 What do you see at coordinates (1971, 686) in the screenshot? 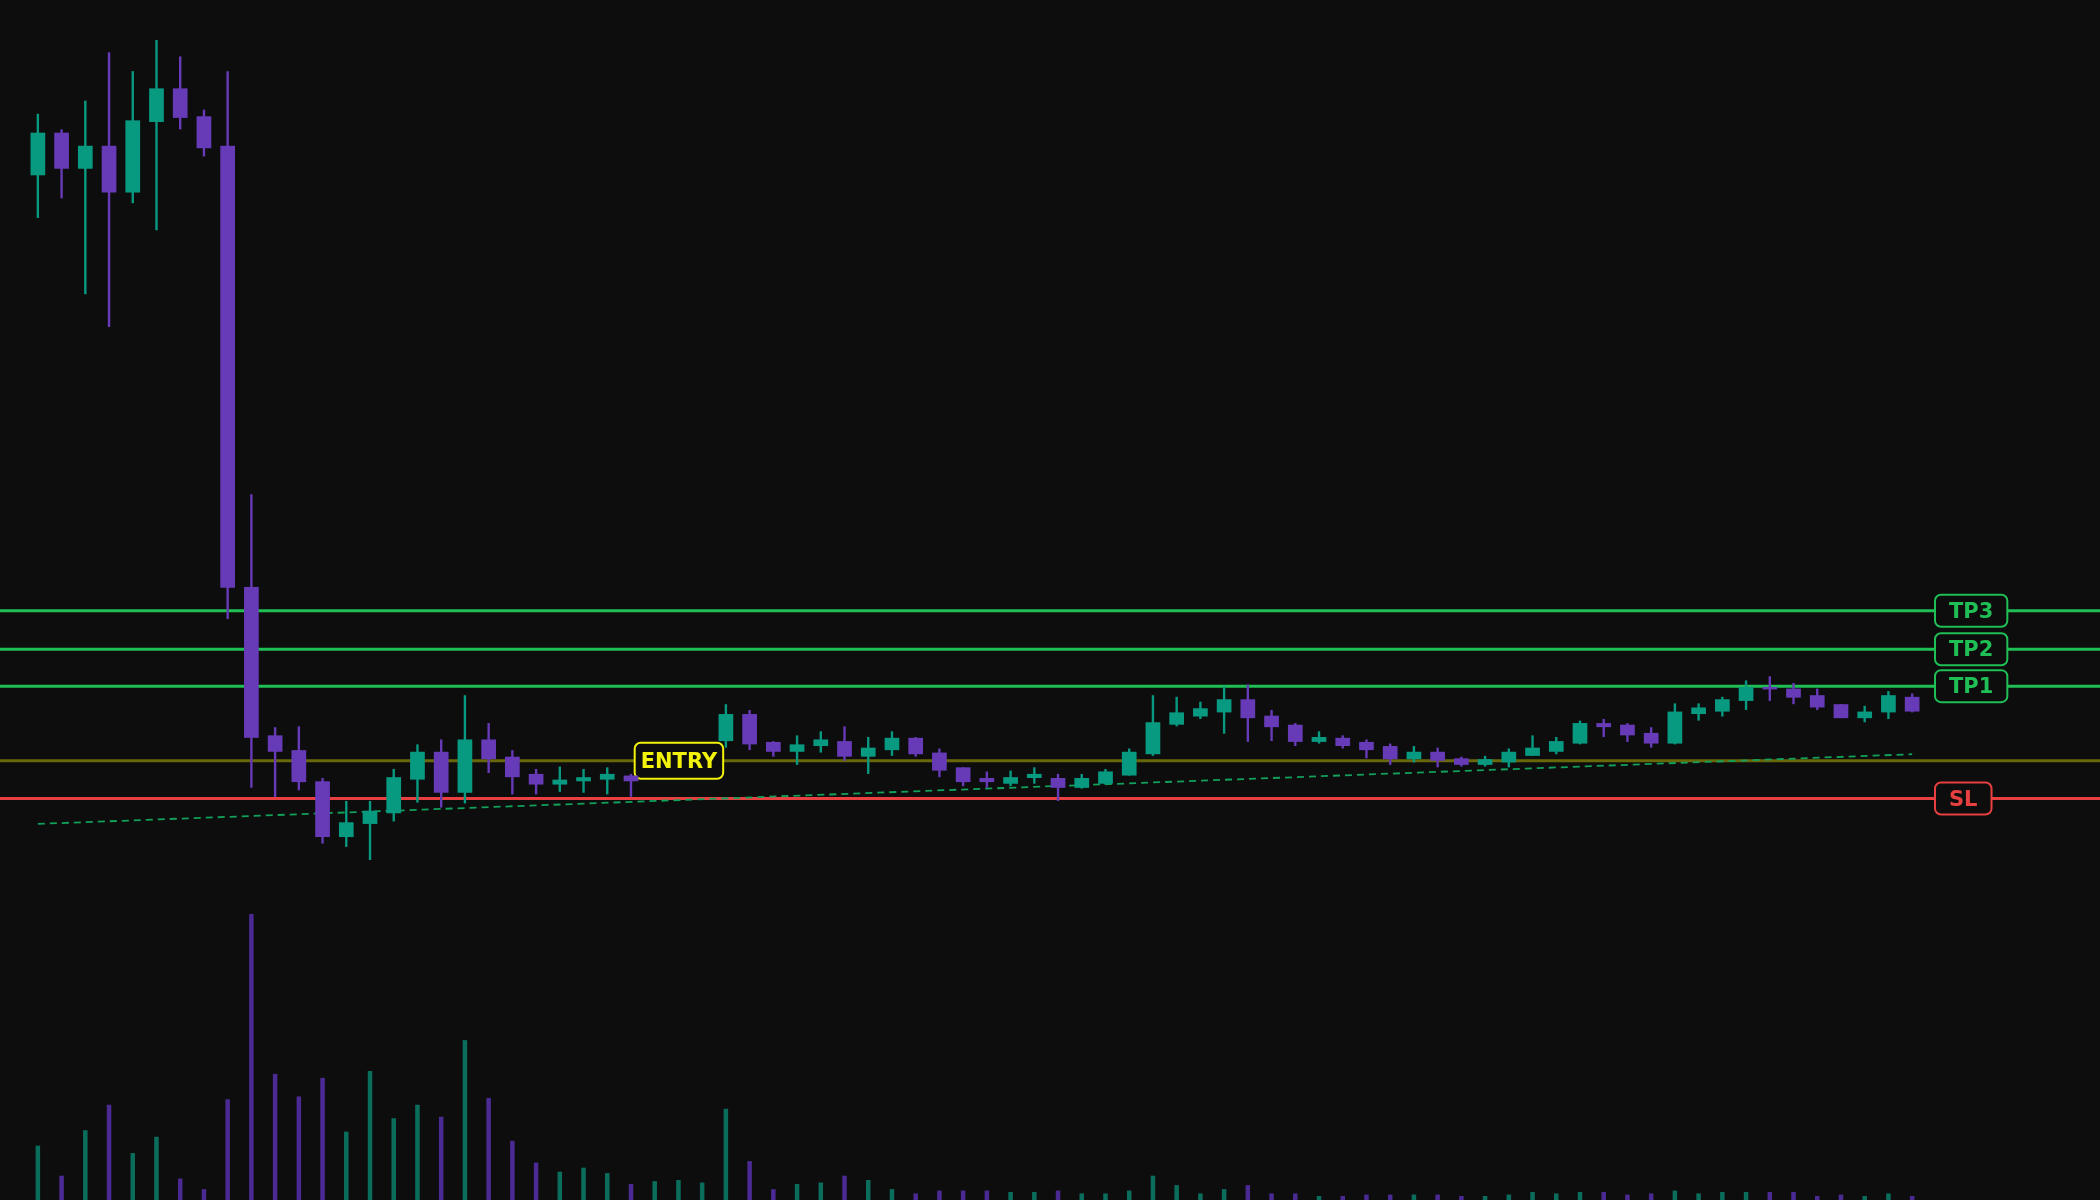
I see `ref-line-label: TP1` at bounding box center [1971, 686].